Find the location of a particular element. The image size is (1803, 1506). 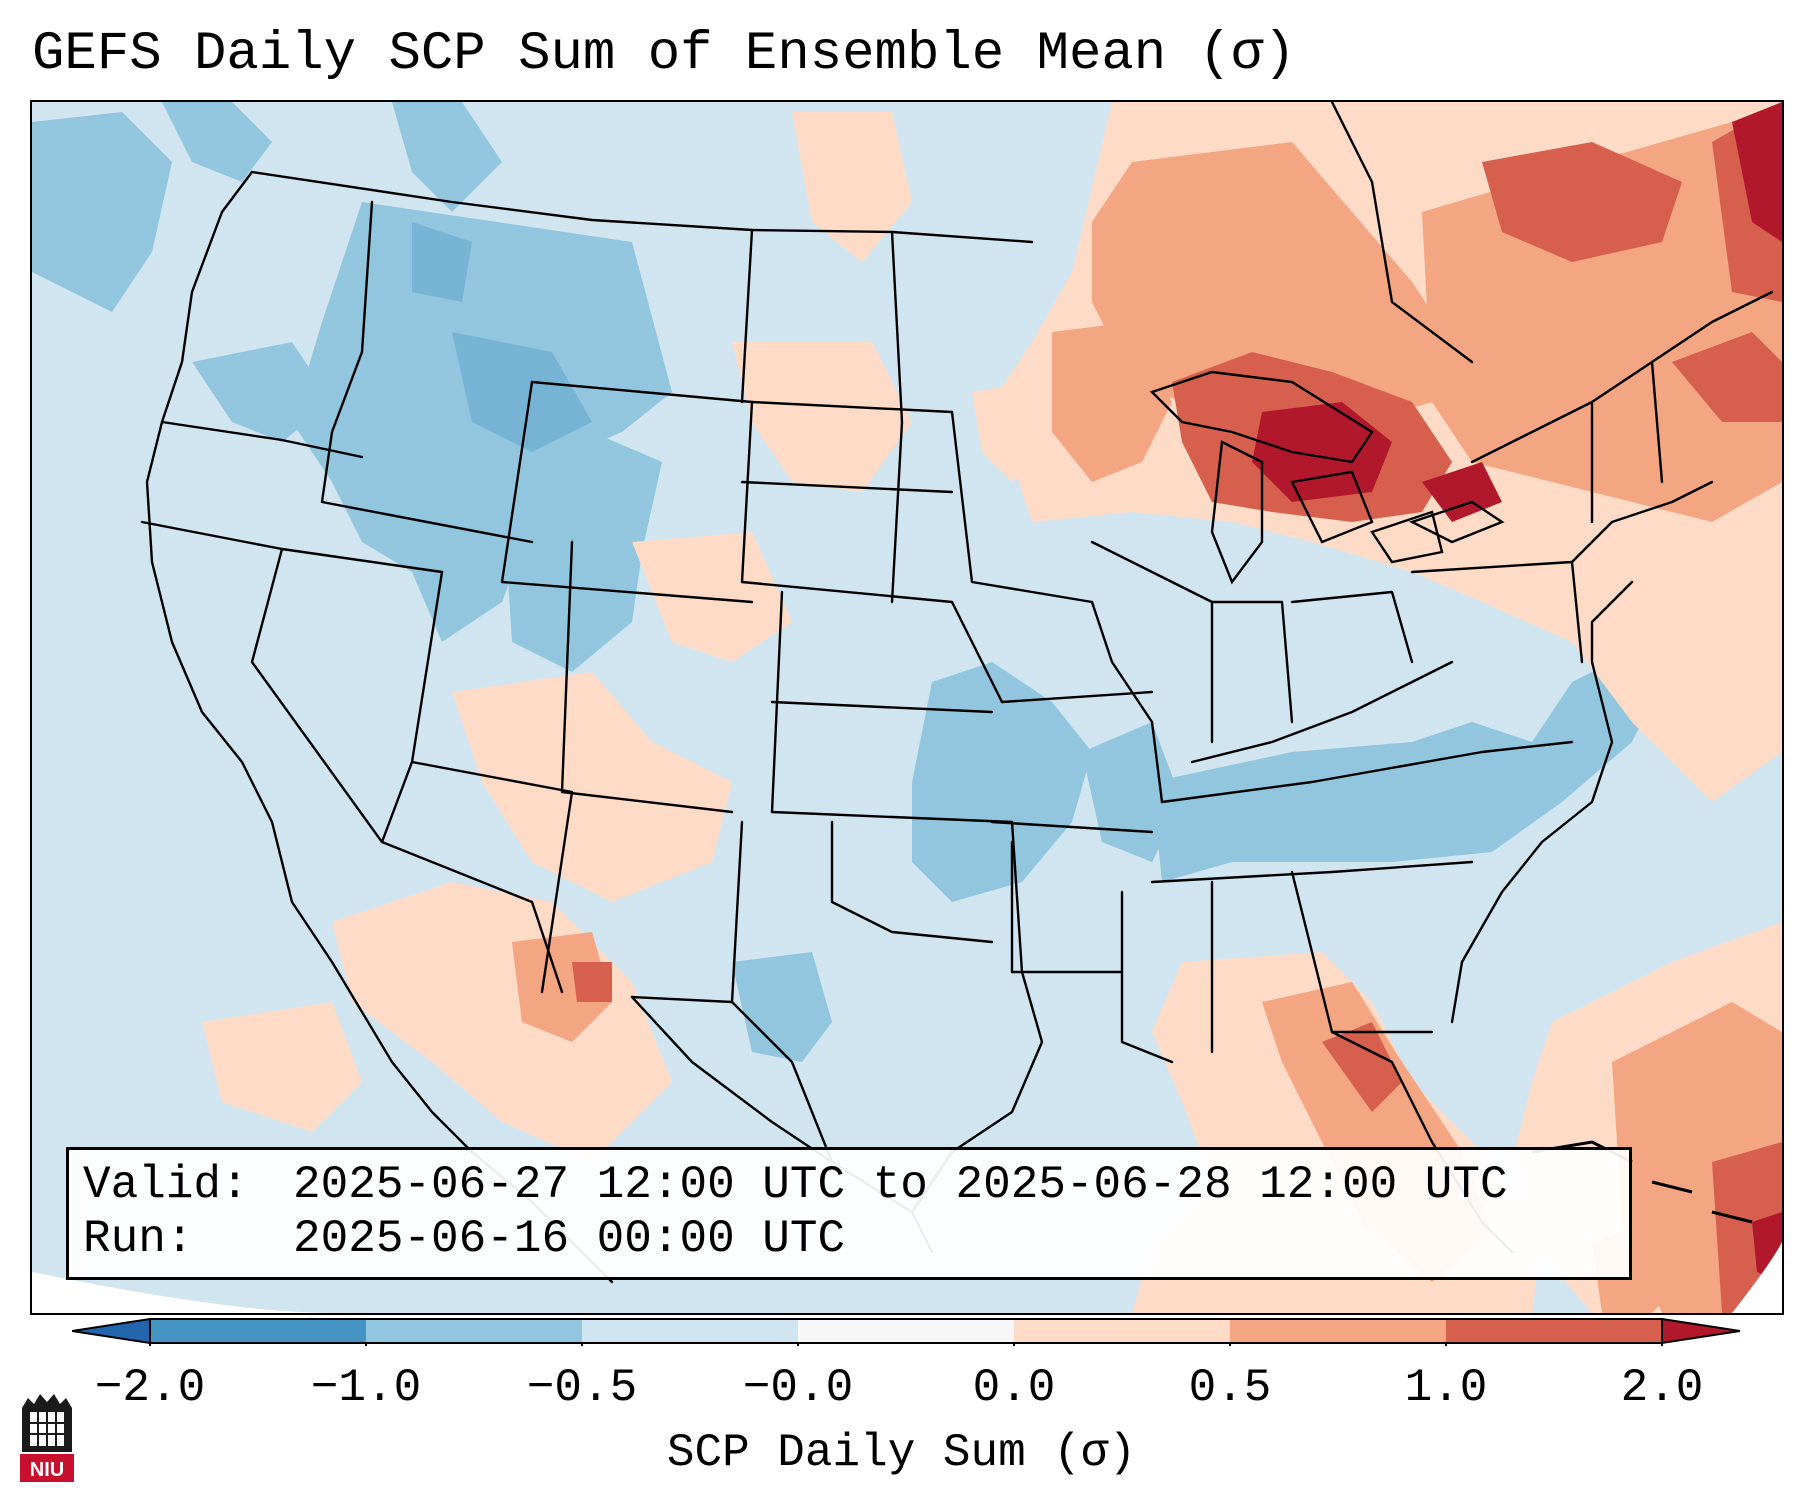

colorbar-tick-label: −2.0 is located at coordinates (150, 1388).